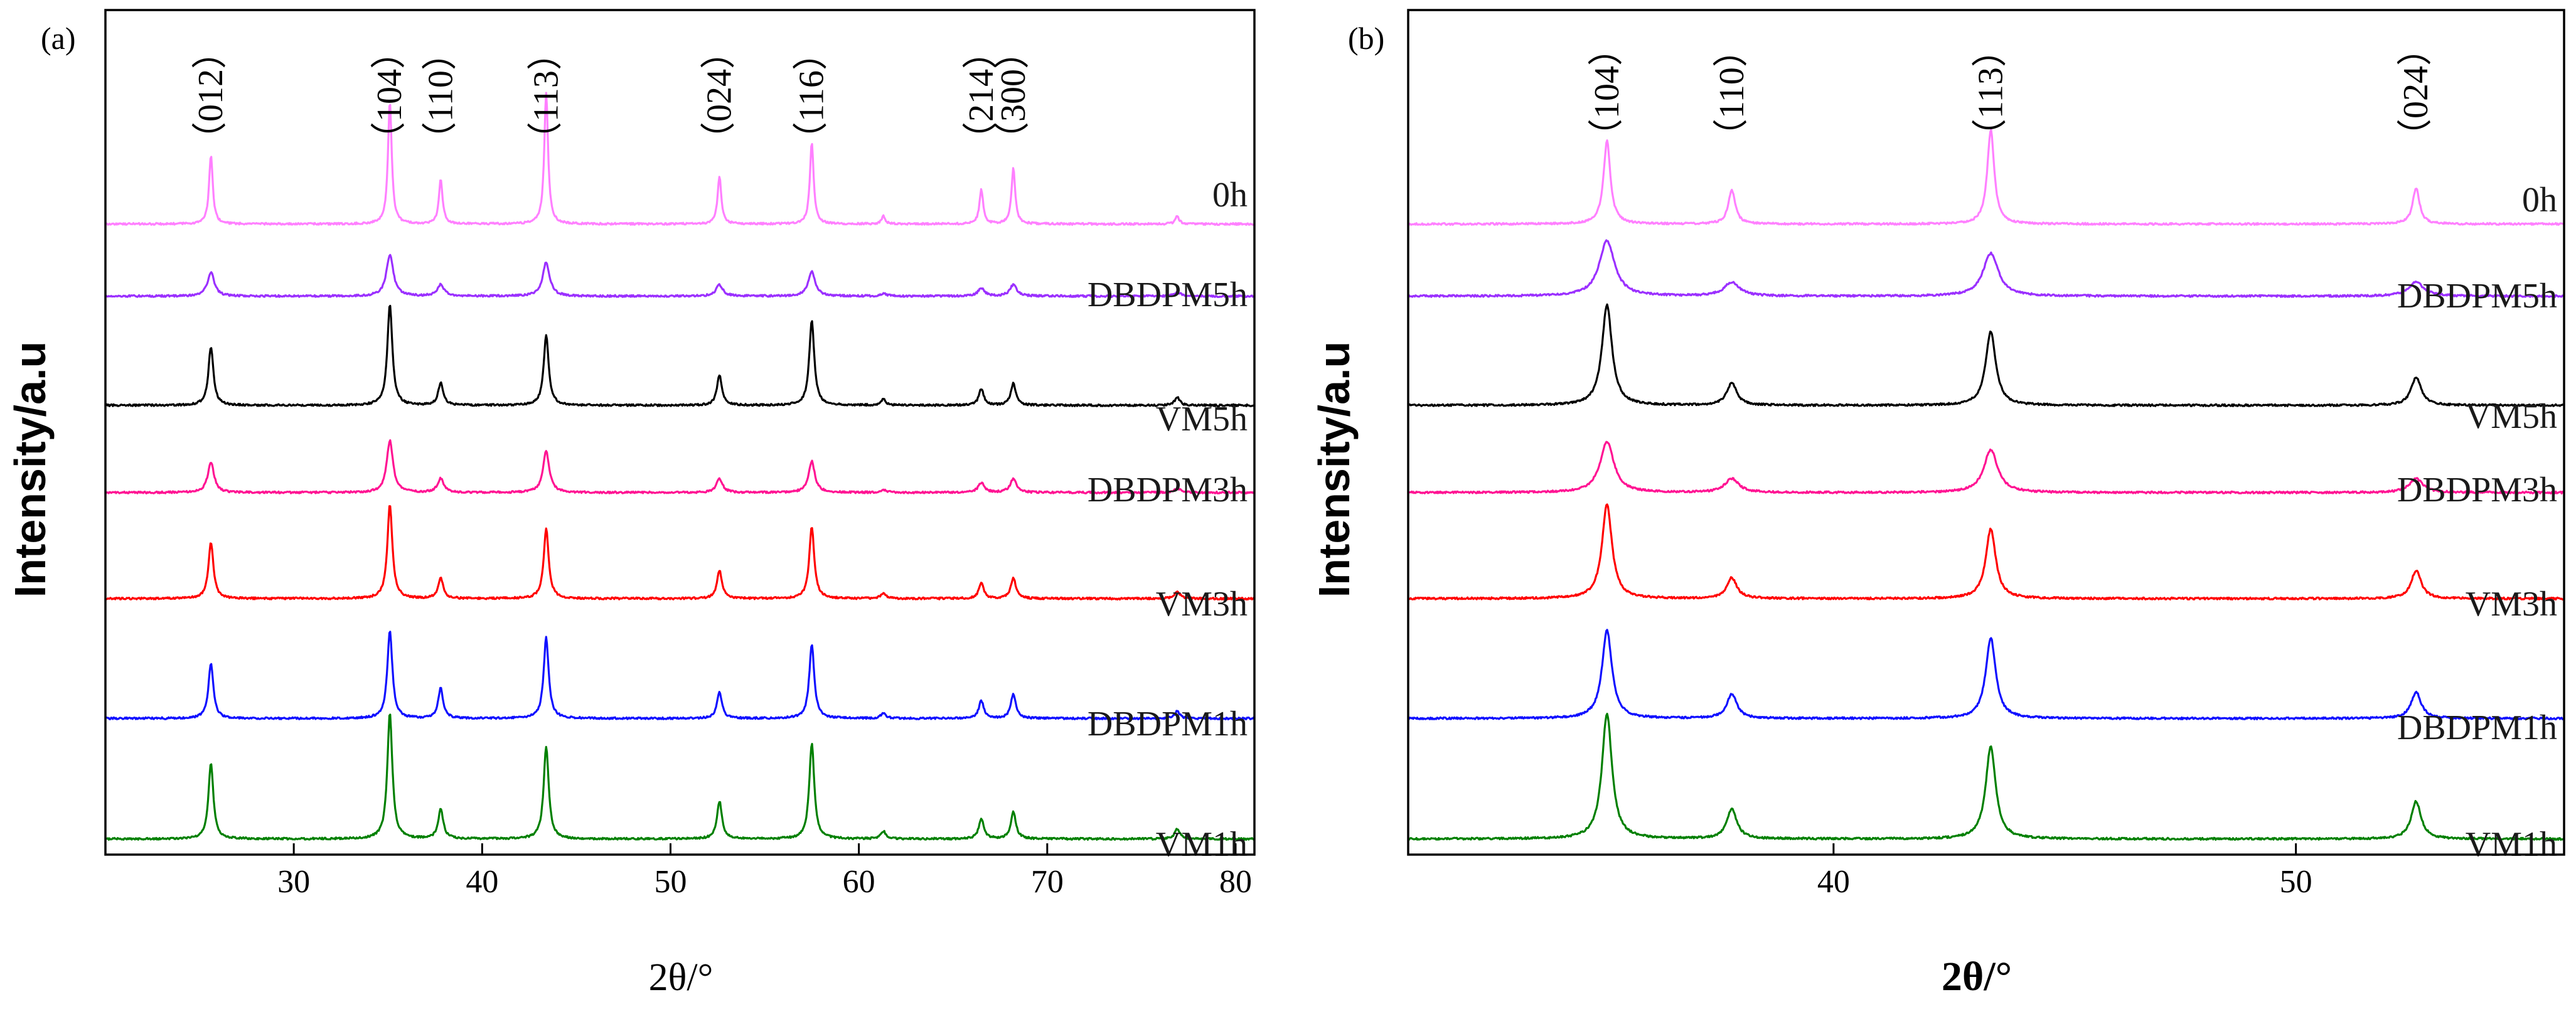 This screenshot has width=2576, height=1019. What do you see at coordinates (981, 96) in the screenshot?
I see `peak-label-214: （214）` at bounding box center [981, 96].